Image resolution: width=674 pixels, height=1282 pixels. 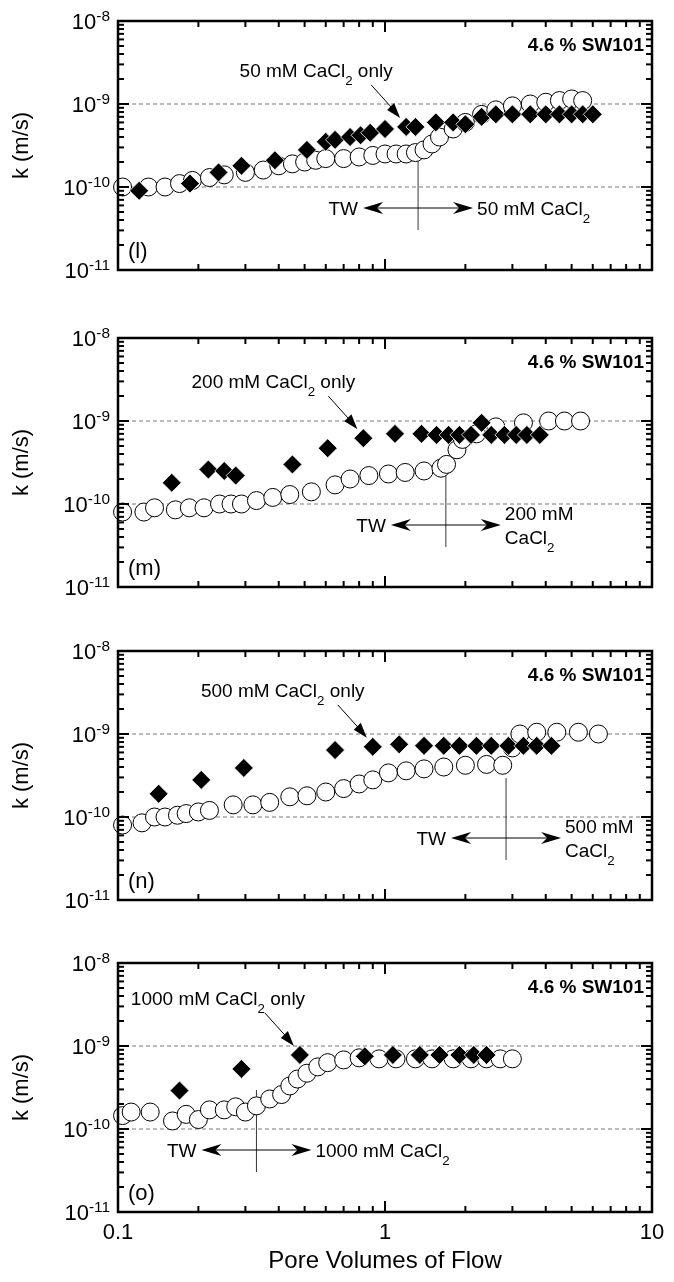 I want to click on annotation: 1000 mM CaCl$_{2}$, so click(x=382, y=1154).